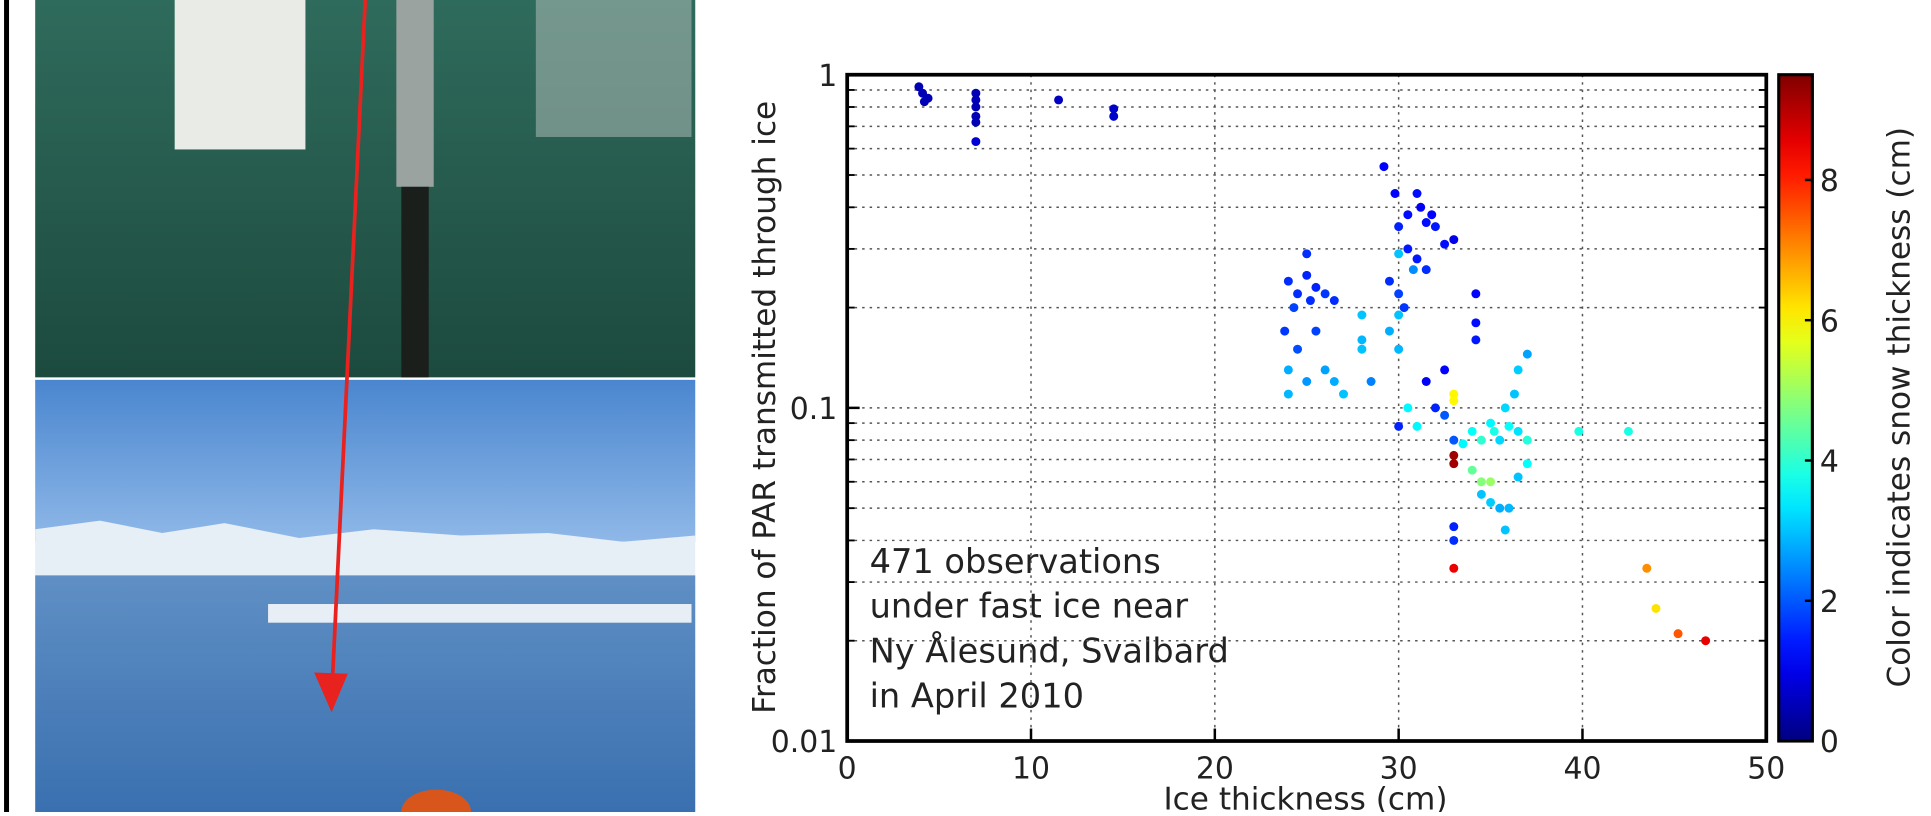 This screenshot has width=1931, height=816. I want to click on y-tick-label: 0.1, so click(814, 409).